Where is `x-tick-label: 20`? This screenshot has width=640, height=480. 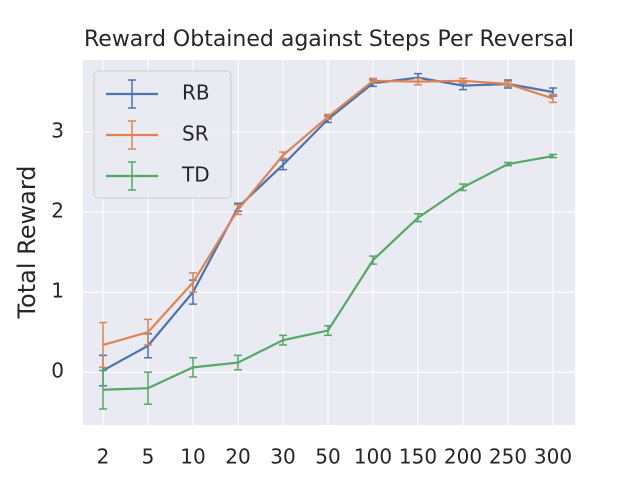 x-tick-label: 20 is located at coordinates (237, 457).